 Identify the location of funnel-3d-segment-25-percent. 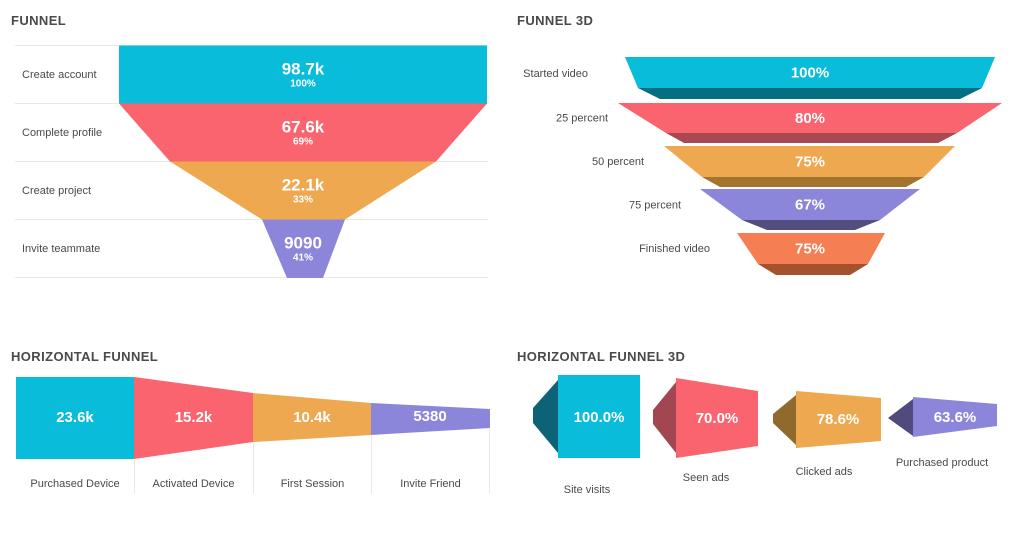
(810, 118).